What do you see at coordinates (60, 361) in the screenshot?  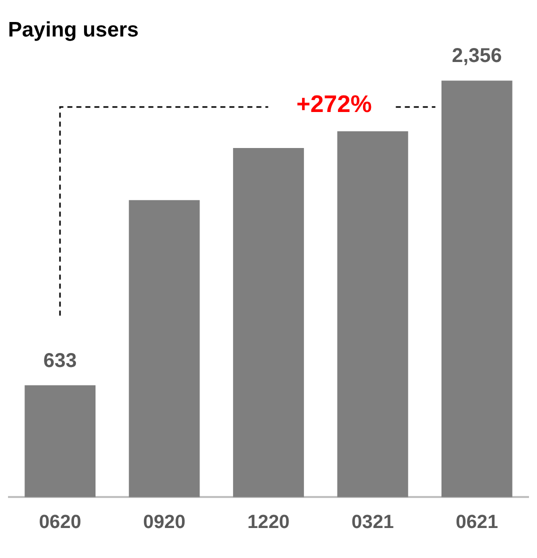 I see `data-label: 633` at bounding box center [60, 361].